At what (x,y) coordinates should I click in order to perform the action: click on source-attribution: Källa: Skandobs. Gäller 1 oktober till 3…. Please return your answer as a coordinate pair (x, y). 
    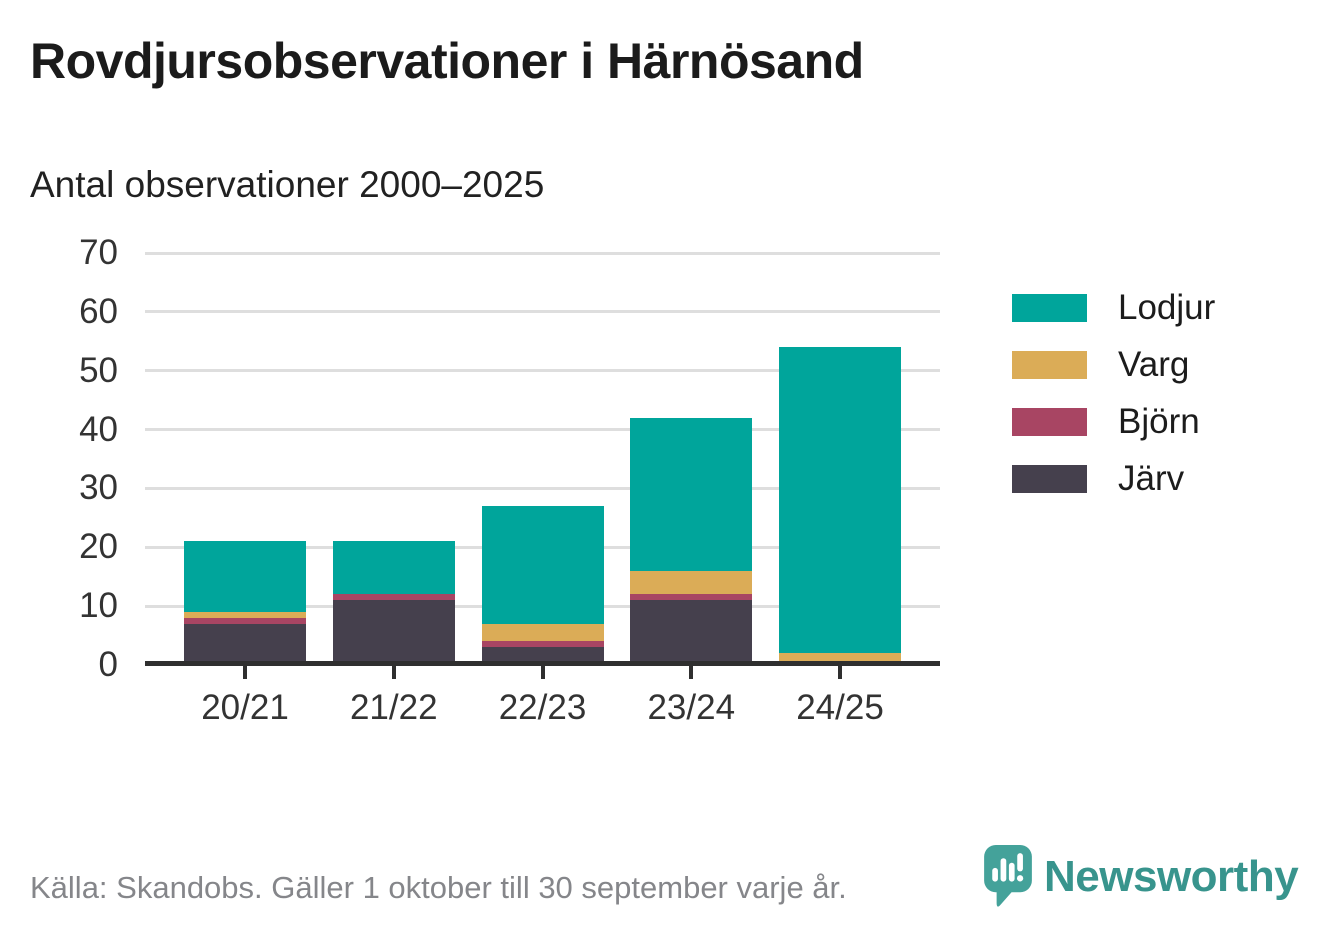
    Looking at the image, I should click on (438, 887).